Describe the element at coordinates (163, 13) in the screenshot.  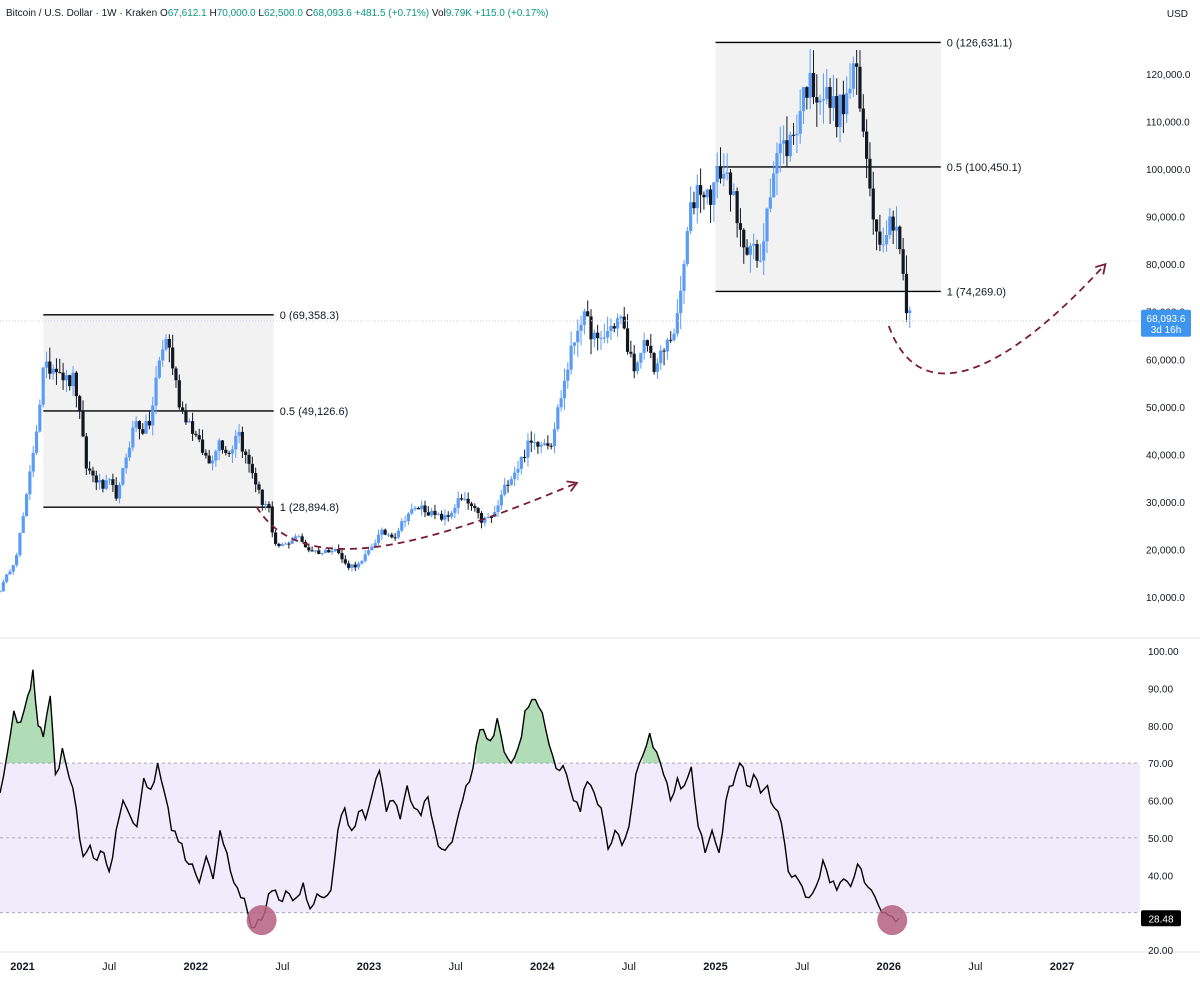
I see `open-label: O` at that location.